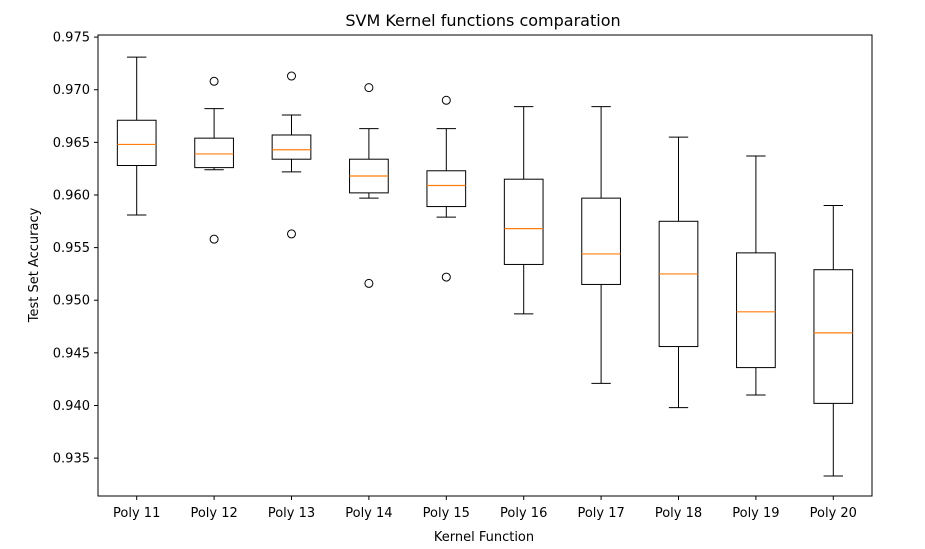  Describe the element at coordinates (71, 459) in the screenshot. I see `y-tick-label: 0.935` at that location.